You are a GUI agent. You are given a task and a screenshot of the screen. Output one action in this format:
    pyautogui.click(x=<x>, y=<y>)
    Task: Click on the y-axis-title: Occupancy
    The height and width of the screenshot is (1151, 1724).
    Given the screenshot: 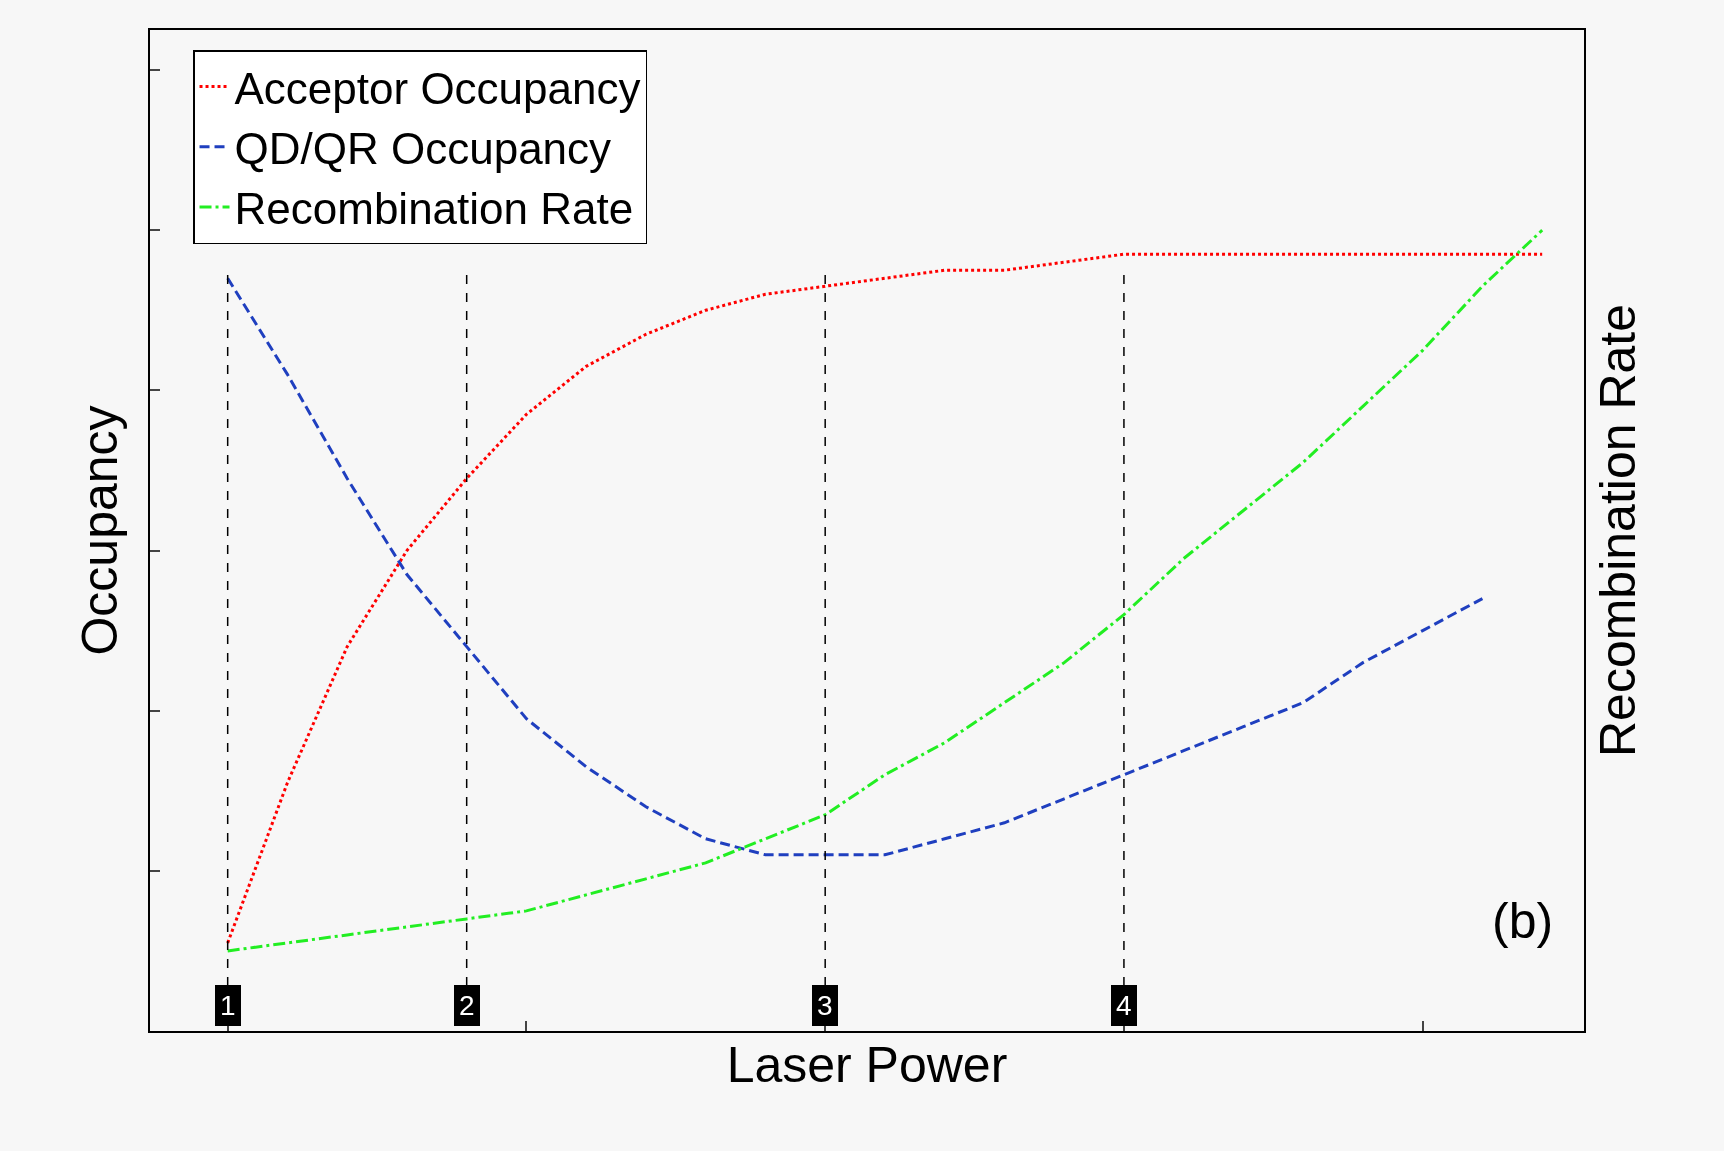 What is the action you would take?
    pyautogui.click(x=99, y=530)
    